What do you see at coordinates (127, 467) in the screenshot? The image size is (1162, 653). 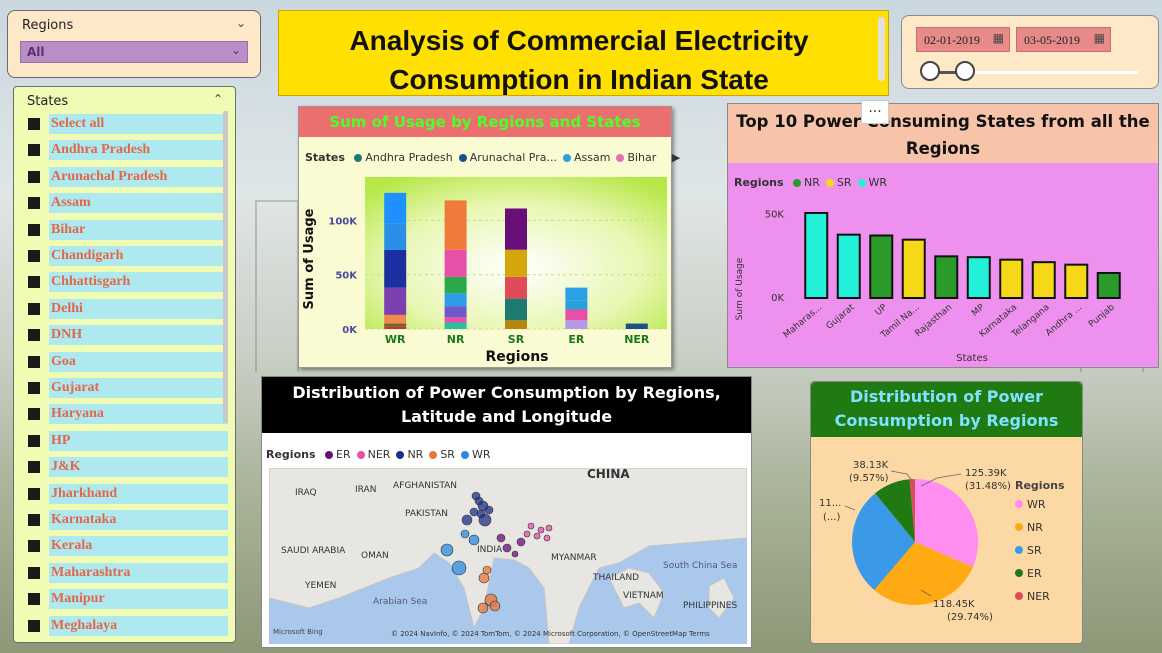 I see `state-item: J&K` at bounding box center [127, 467].